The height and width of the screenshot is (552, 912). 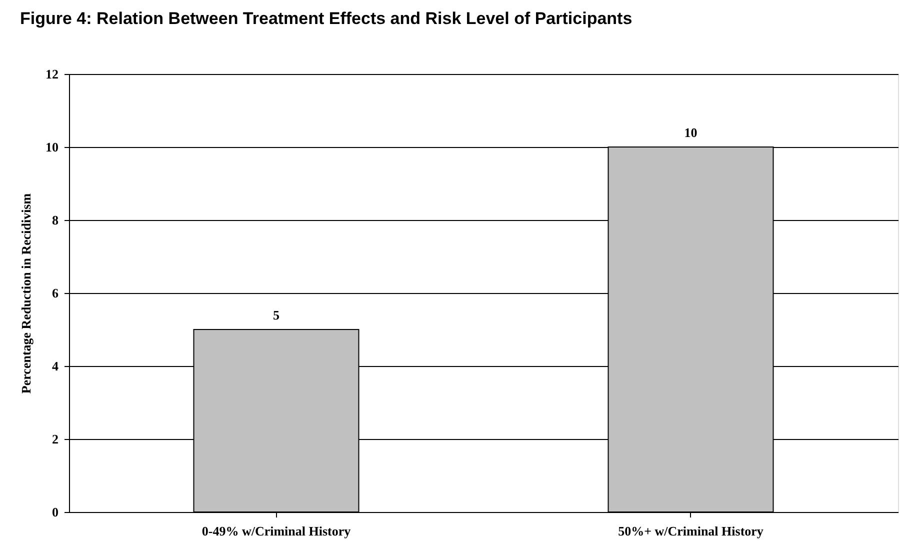 What do you see at coordinates (52, 147) in the screenshot?
I see `y-tick-label: 10` at bounding box center [52, 147].